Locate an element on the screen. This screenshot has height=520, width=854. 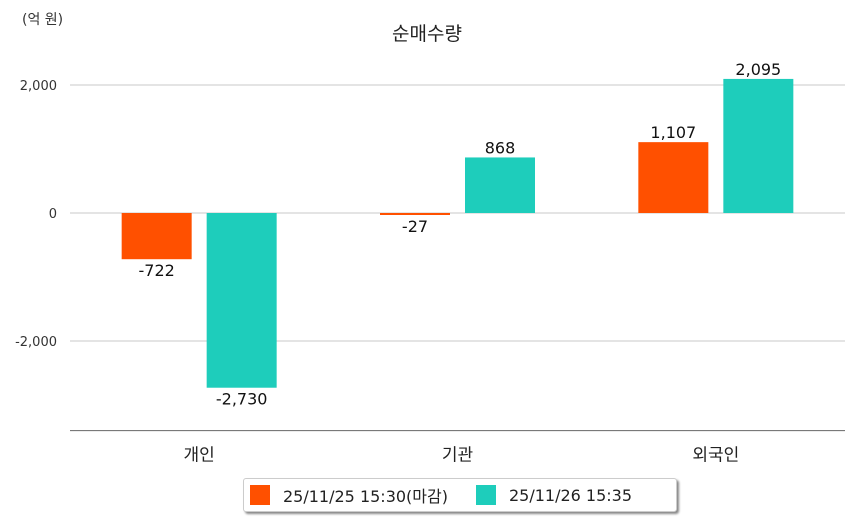
y-tick-label: -2,000 is located at coordinates (36, 342).